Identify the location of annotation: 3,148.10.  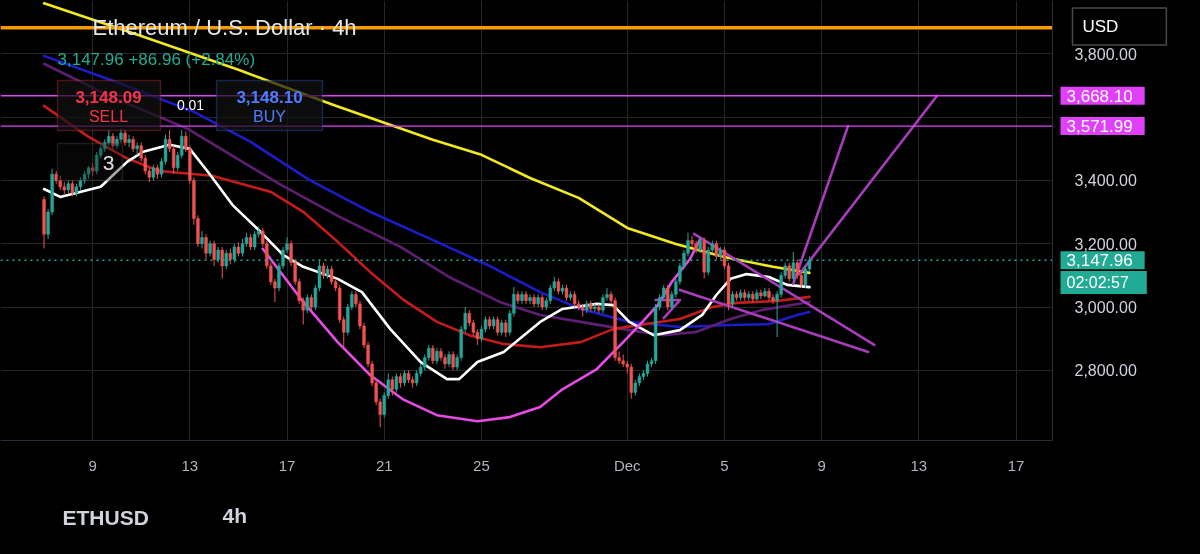
(269, 97).